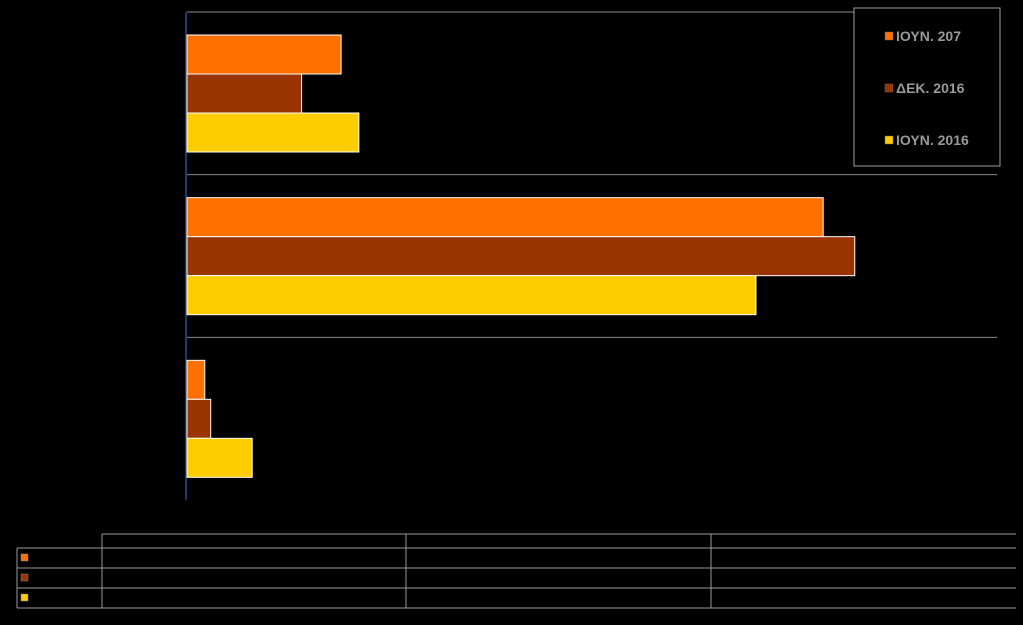  What do you see at coordinates (516, 571) in the screenshot?
I see `data-table` at bounding box center [516, 571].